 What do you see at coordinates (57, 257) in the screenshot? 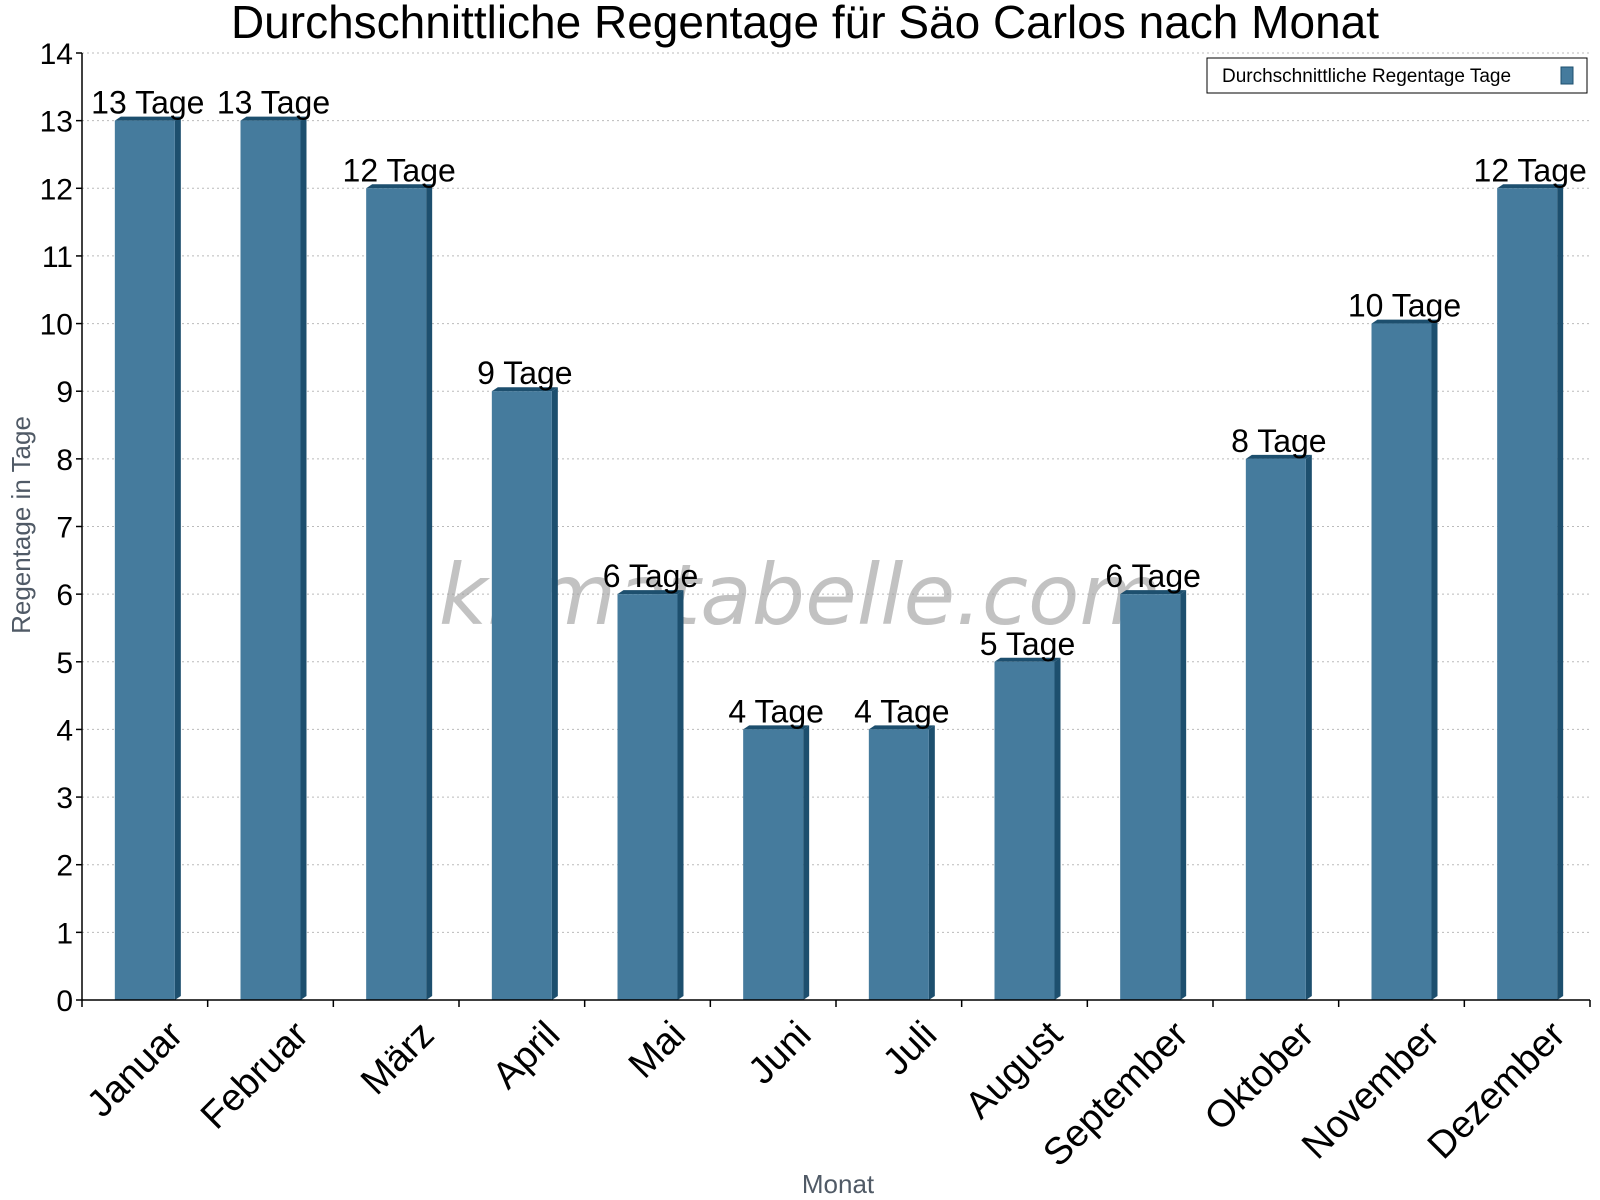
I see `y-tick-label: 11` at bounding box center [57, 257].